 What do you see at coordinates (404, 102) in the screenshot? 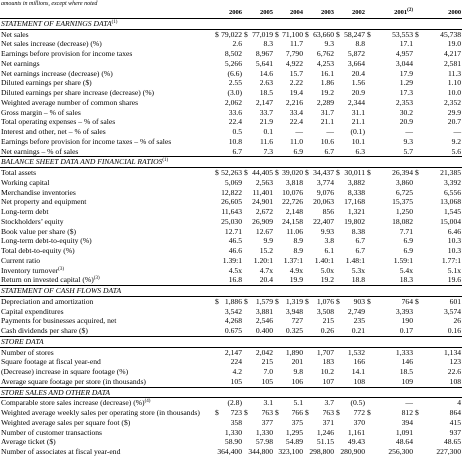
I see `cell-value: 2,353` at bounding box center [404, 102].